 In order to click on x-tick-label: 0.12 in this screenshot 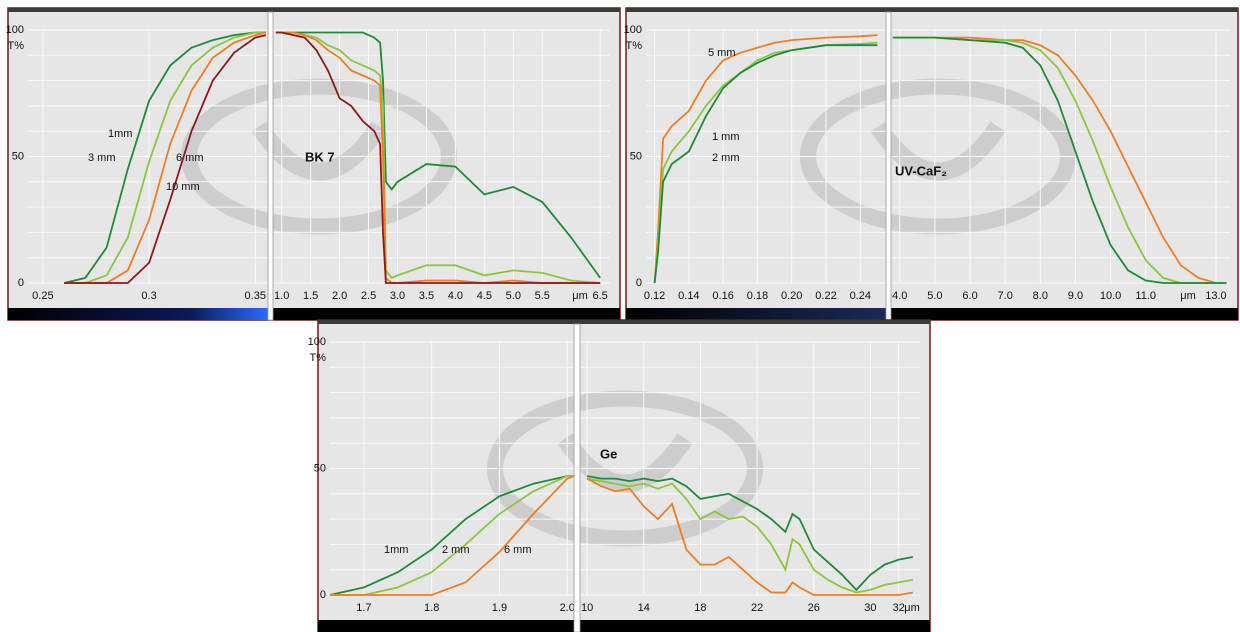, I will do `click(654, 296)`.